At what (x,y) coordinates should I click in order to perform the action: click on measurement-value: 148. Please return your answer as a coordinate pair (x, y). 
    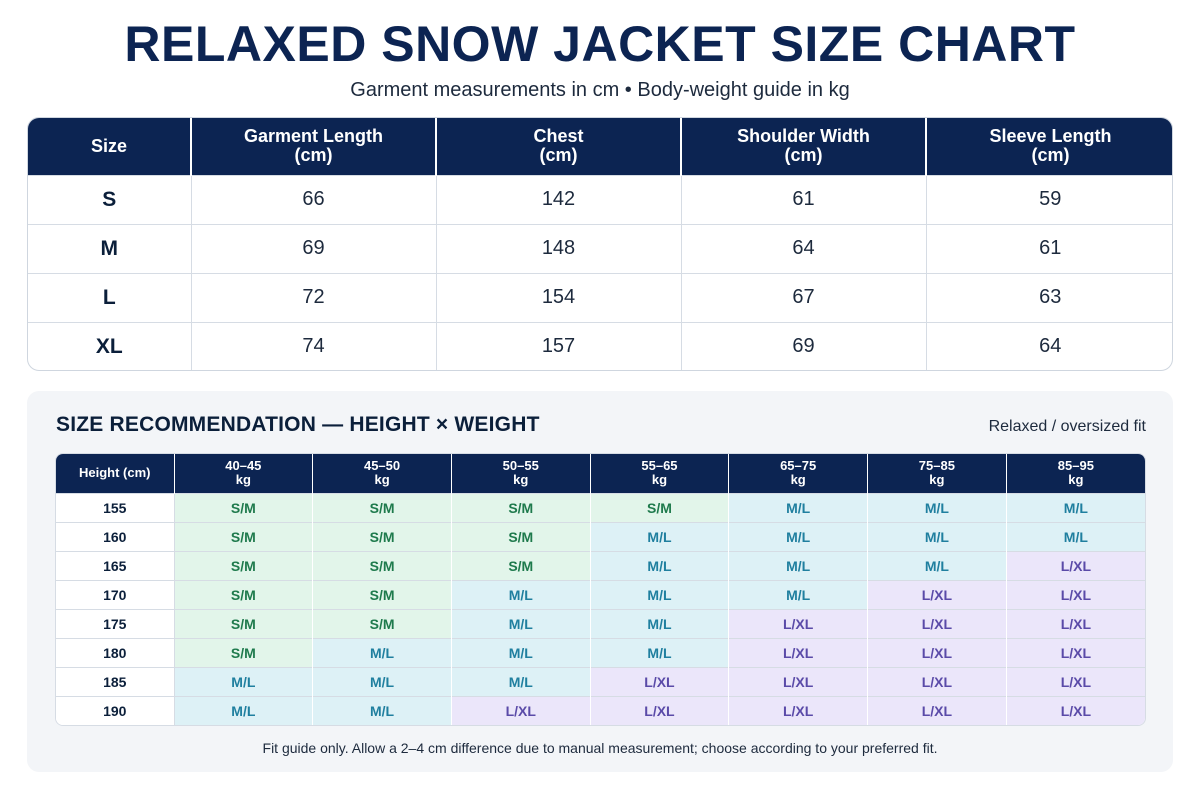
    Looking at the image, I should click on (559, 248).